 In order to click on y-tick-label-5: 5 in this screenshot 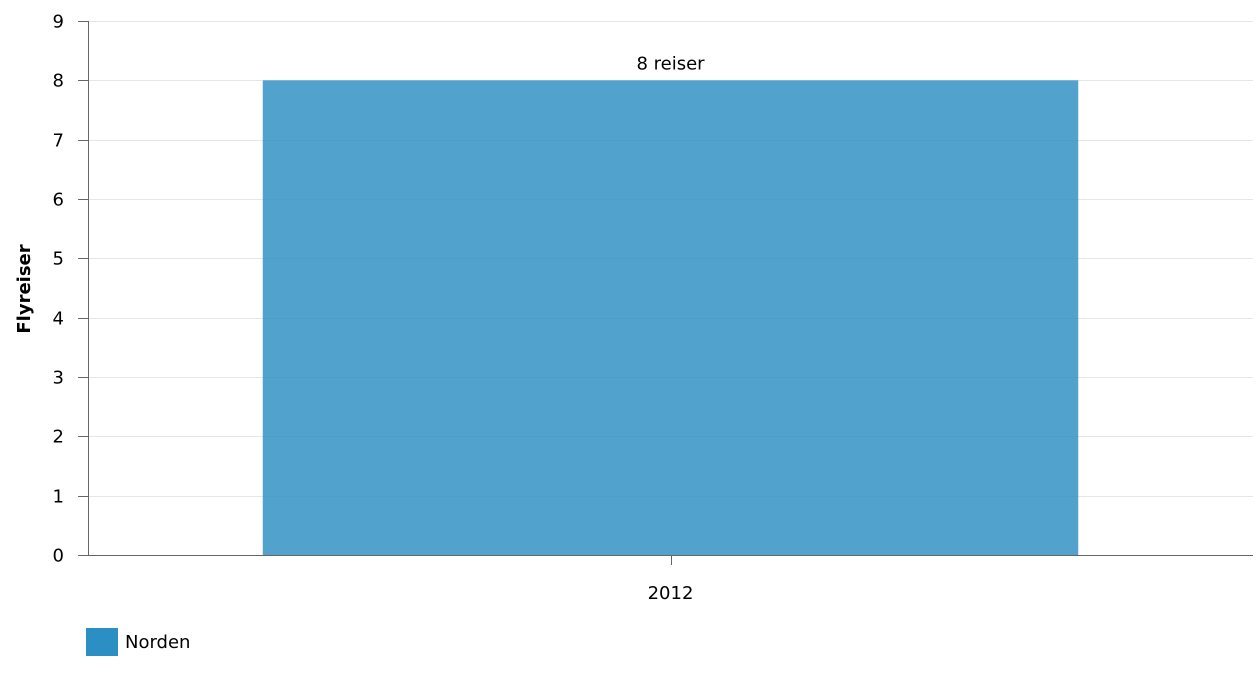, I will do `click(58, 259)`.